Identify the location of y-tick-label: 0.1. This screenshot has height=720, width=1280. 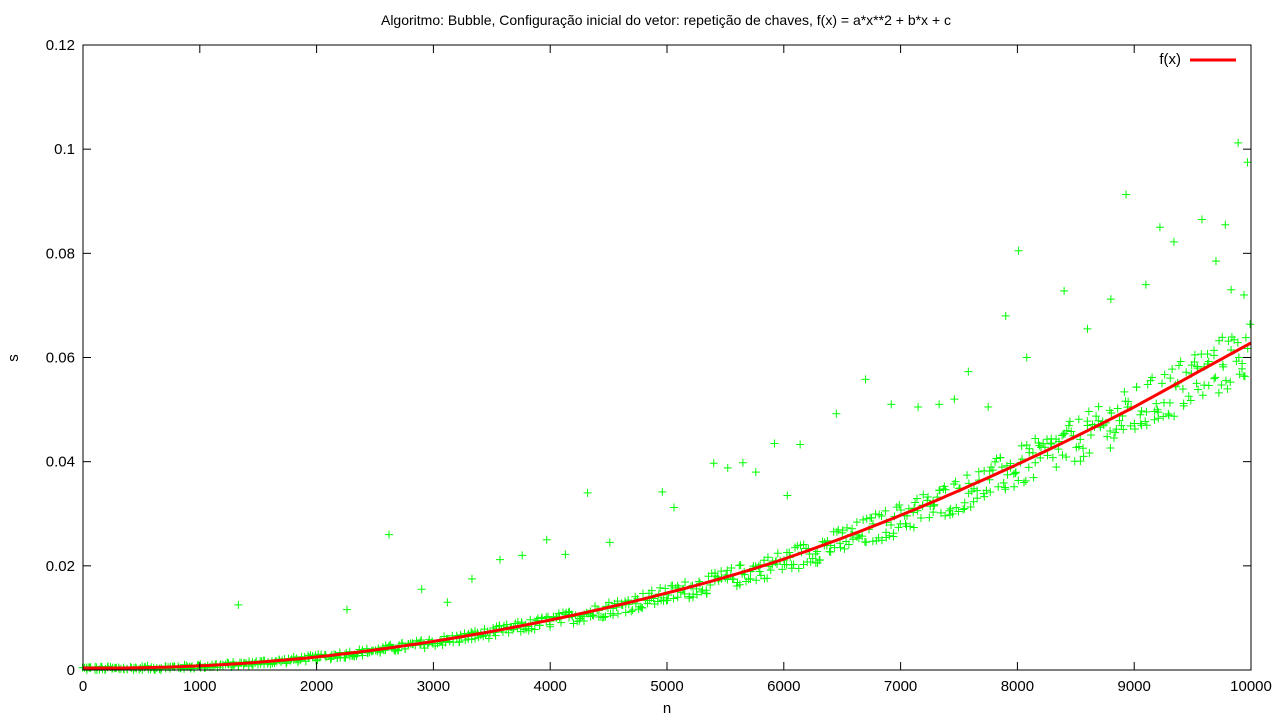
(64, 149).